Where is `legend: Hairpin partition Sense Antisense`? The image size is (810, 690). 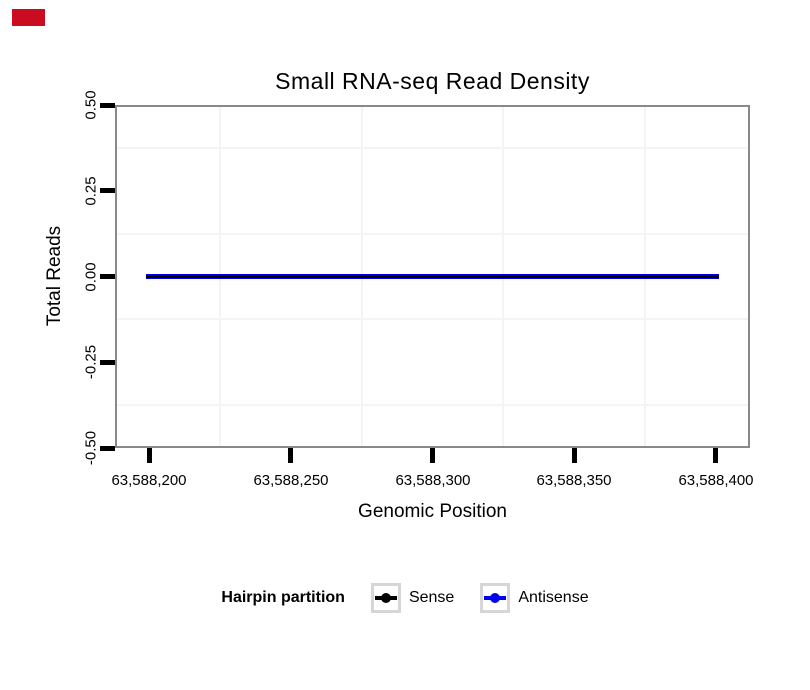 legend: Hairpin partition Sense Antisense is located at coordinates (405, 598).